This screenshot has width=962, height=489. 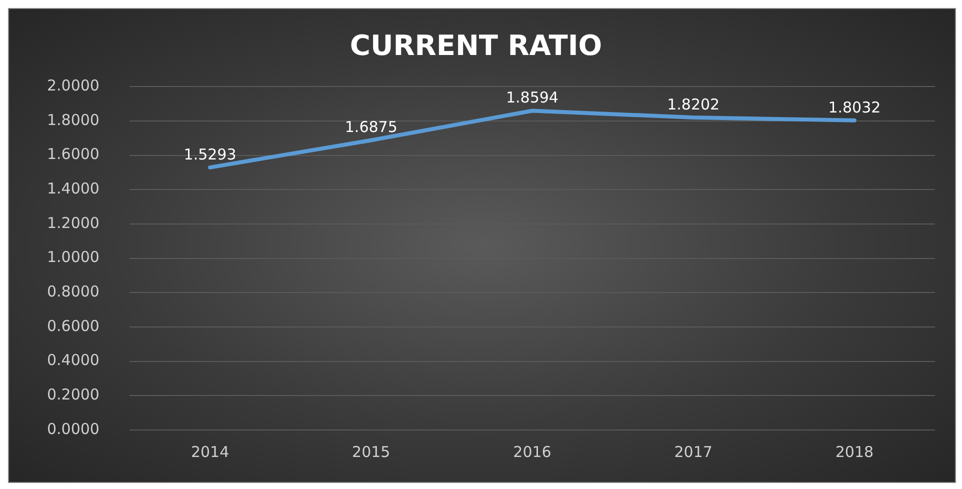 What do you see at coordinates (73, 85) in the screenshot?
I see `y-tick-label: 2.0000` at bounding box center [73, 85].